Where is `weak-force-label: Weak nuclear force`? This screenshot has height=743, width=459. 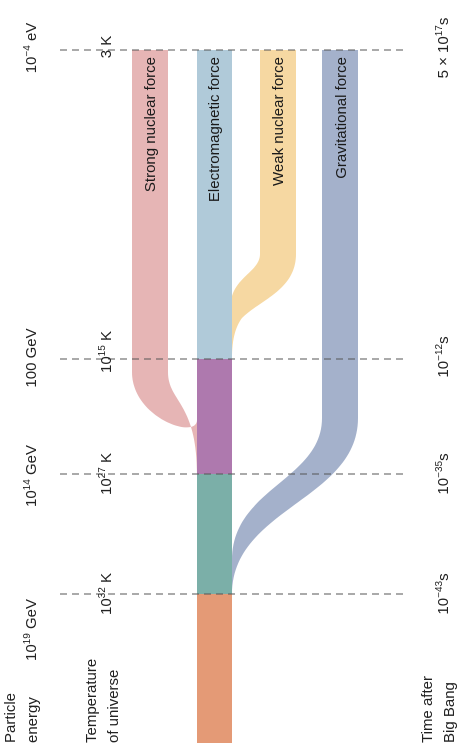
weak-force-label: Weak nuclear force is located at coordinates (278, 121).